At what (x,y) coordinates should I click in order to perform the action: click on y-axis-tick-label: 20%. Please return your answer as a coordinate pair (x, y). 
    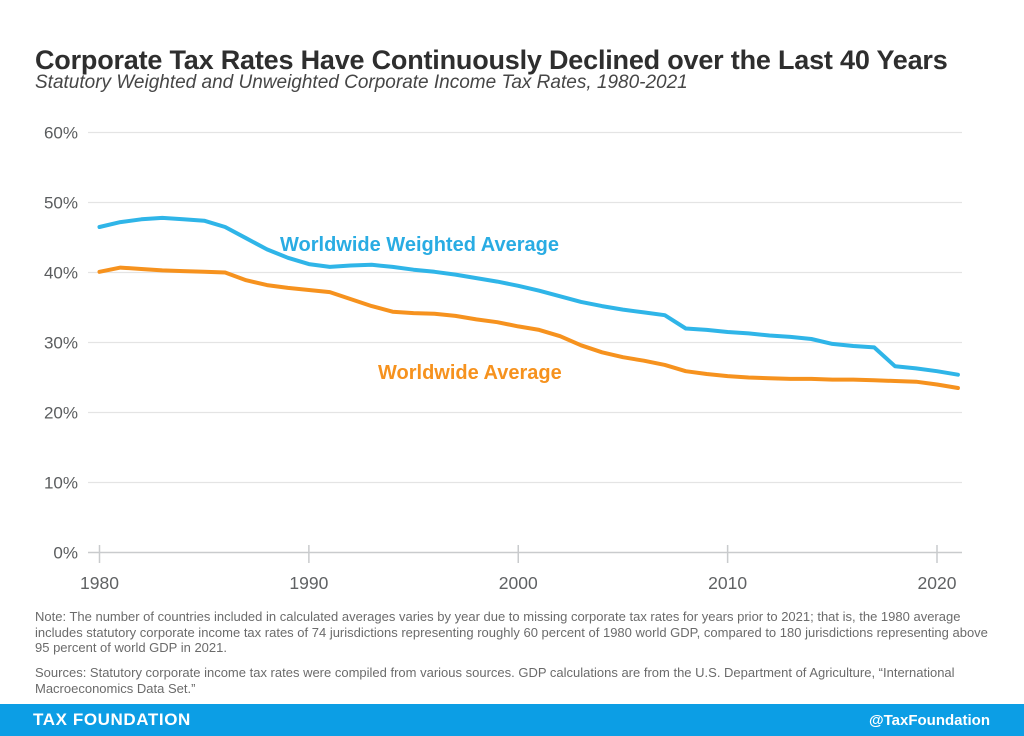
    Looking at the image, I should click on (61, 413).